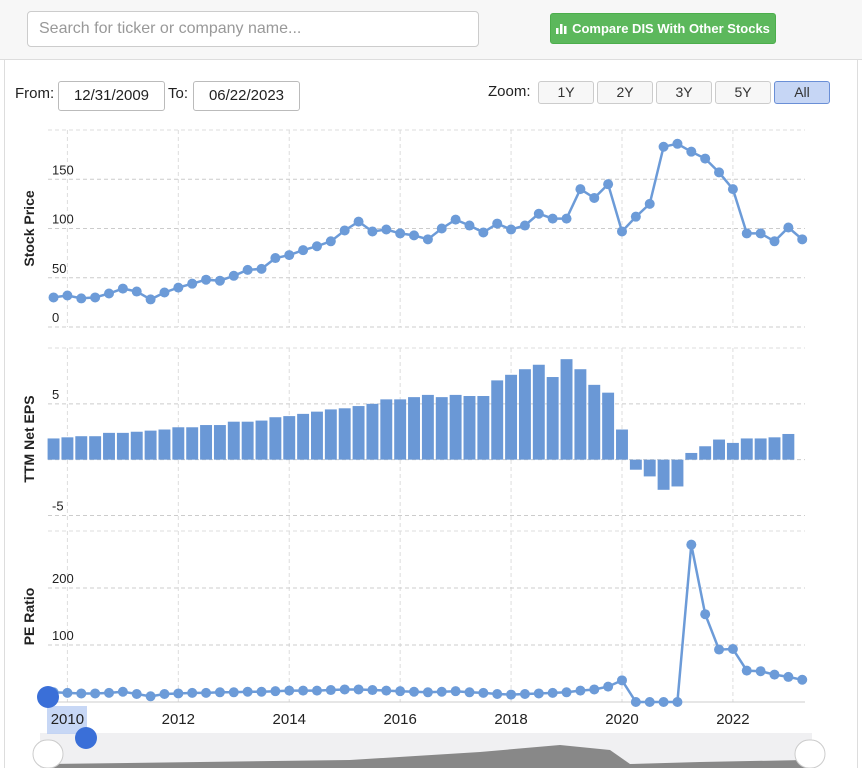 The image size is (862, 768). What do you see at coordinates (63, 169) in the screenshot?
I see `y-tick-label: 150` at bounding box center [63, 169].